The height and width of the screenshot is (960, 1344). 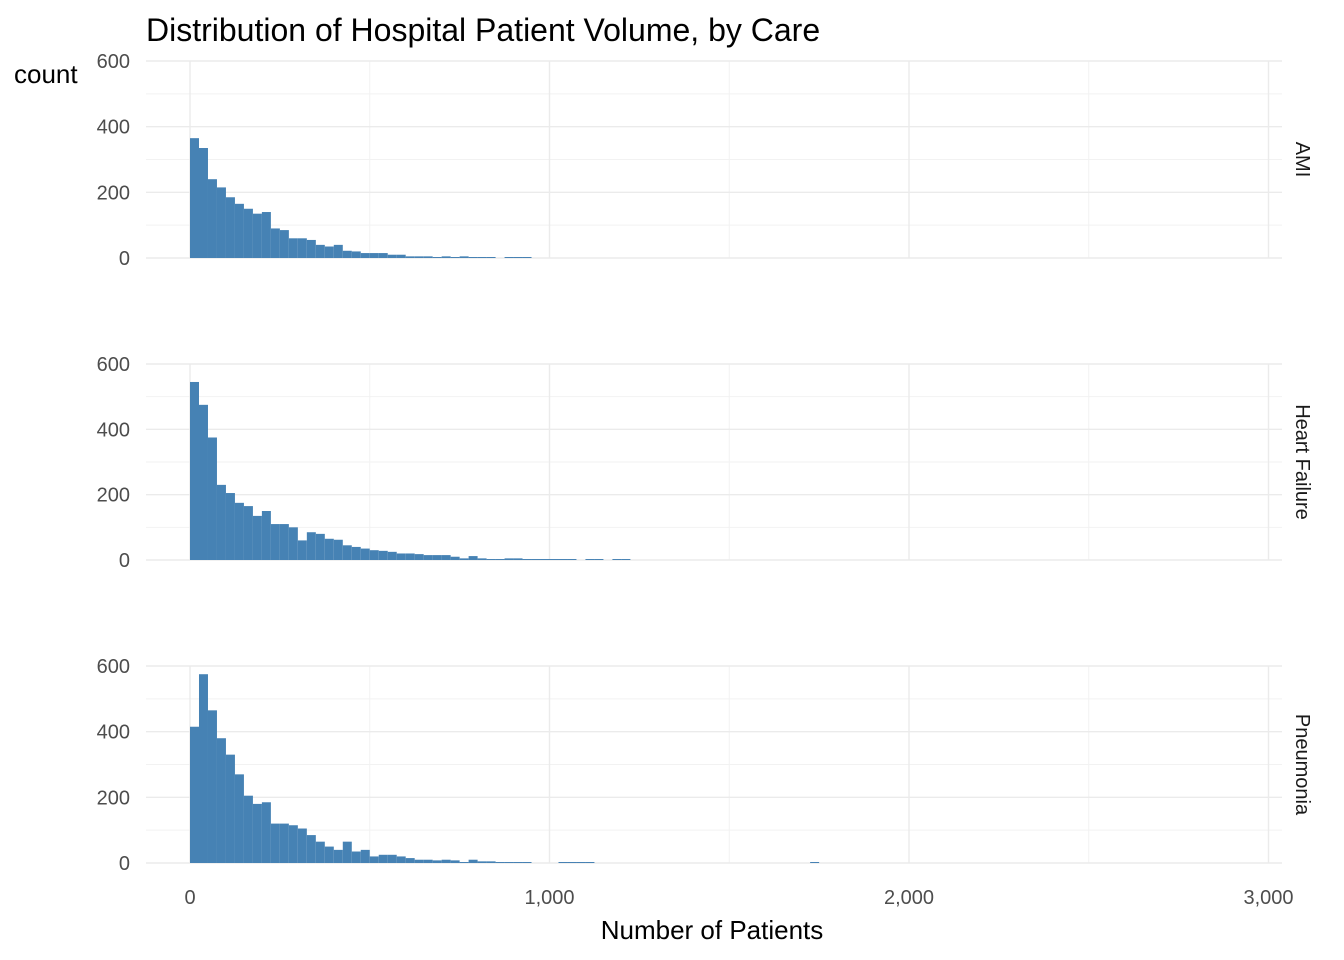 What do you see at coordinates (909, 898) in the screenshot?
I see `x-tick-label: 2,000` at bounding box center [909, 898].